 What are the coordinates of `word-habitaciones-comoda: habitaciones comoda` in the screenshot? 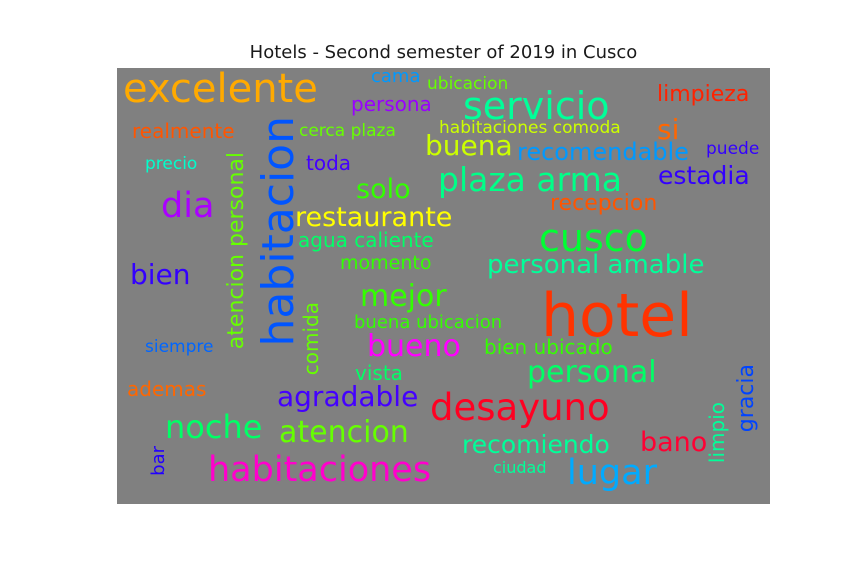 It's located at (530, 128).